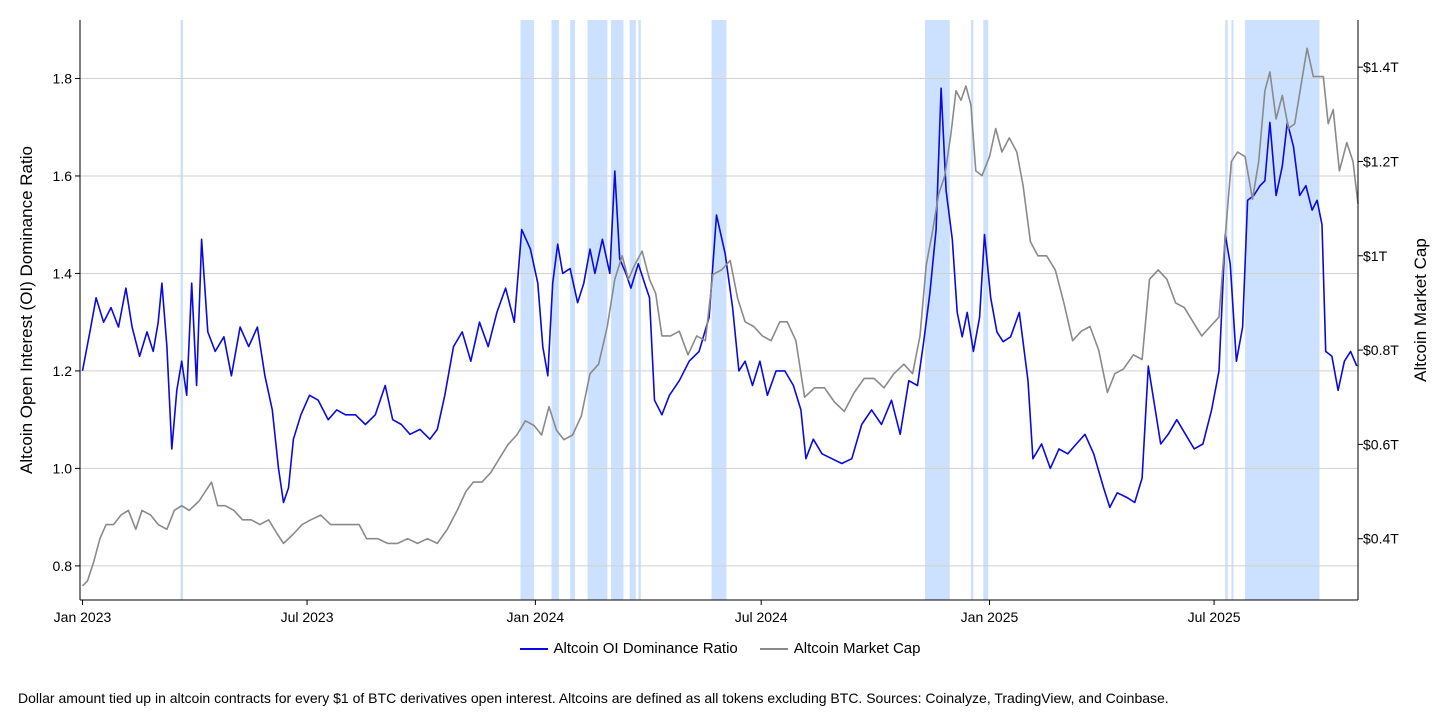 The width and height of the screenshot is (1440, 720). What do you see at coordinates (1381, 67) in the screenshot?
I see `right-tick-label: $1.4T` at bounding box center [1381, 67].